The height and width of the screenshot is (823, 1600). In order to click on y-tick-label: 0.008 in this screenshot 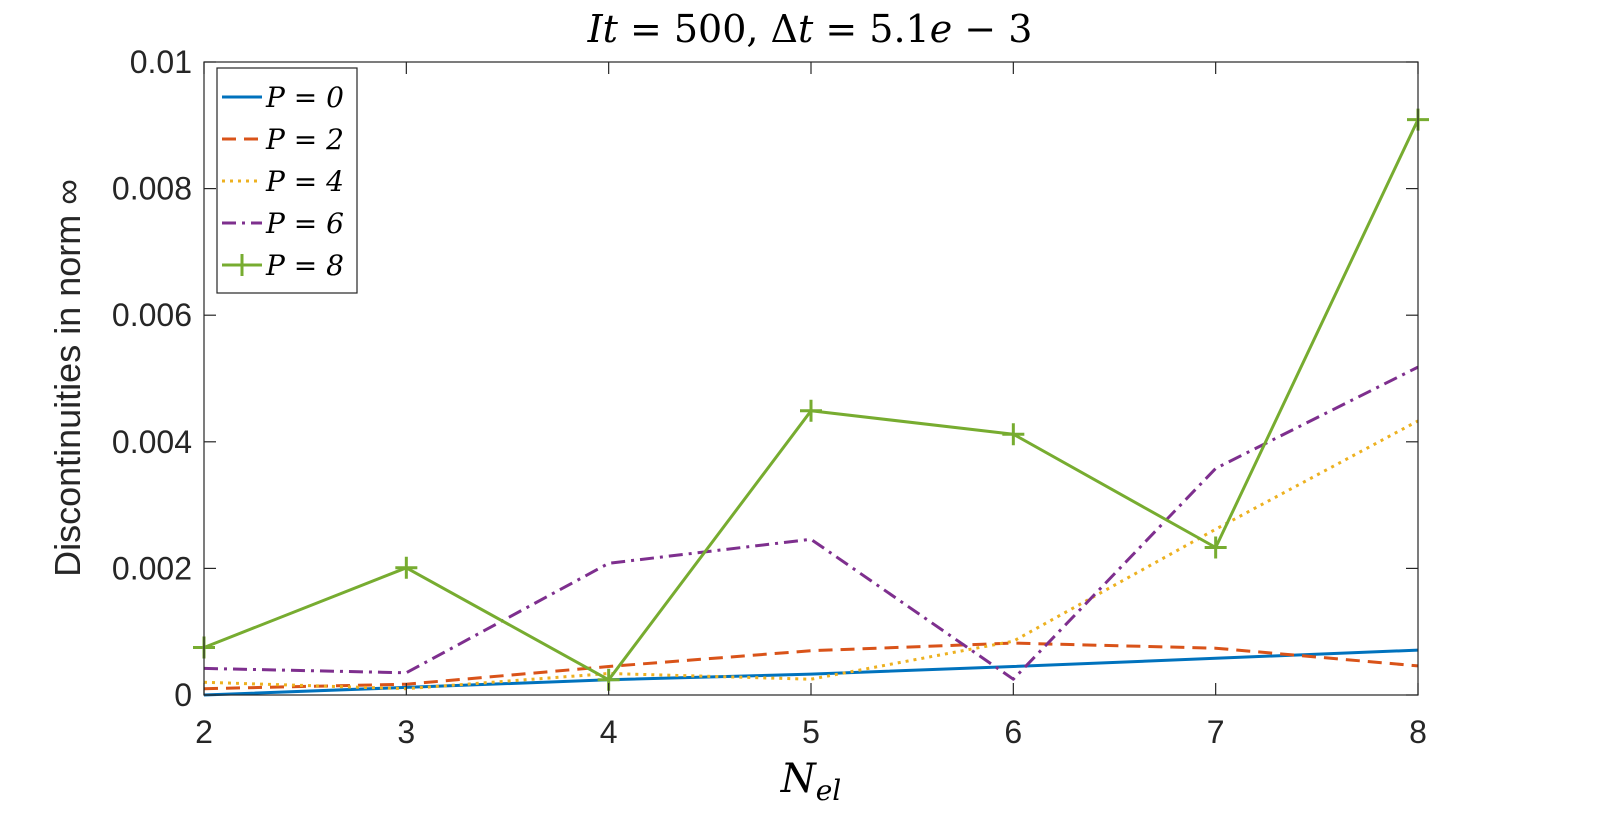, I will do `click(152, 189)`.